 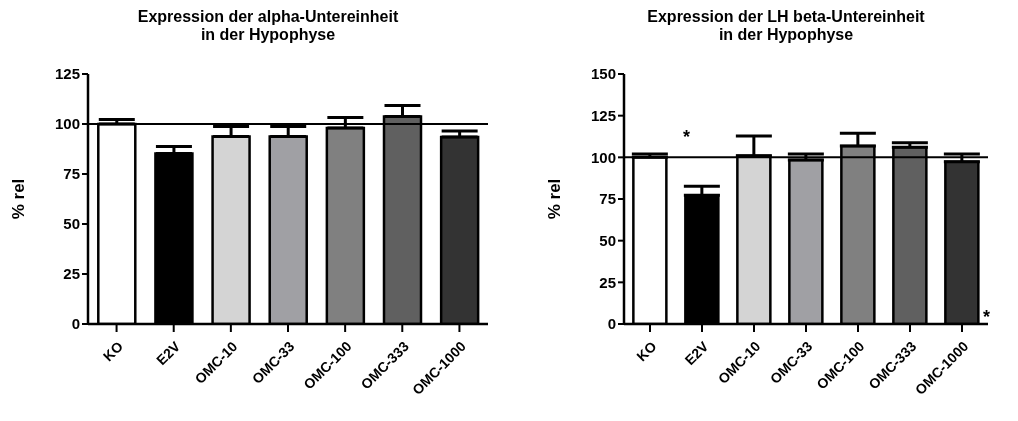 I want to click on y-tick-label: 150, so click(x=603, y=74).